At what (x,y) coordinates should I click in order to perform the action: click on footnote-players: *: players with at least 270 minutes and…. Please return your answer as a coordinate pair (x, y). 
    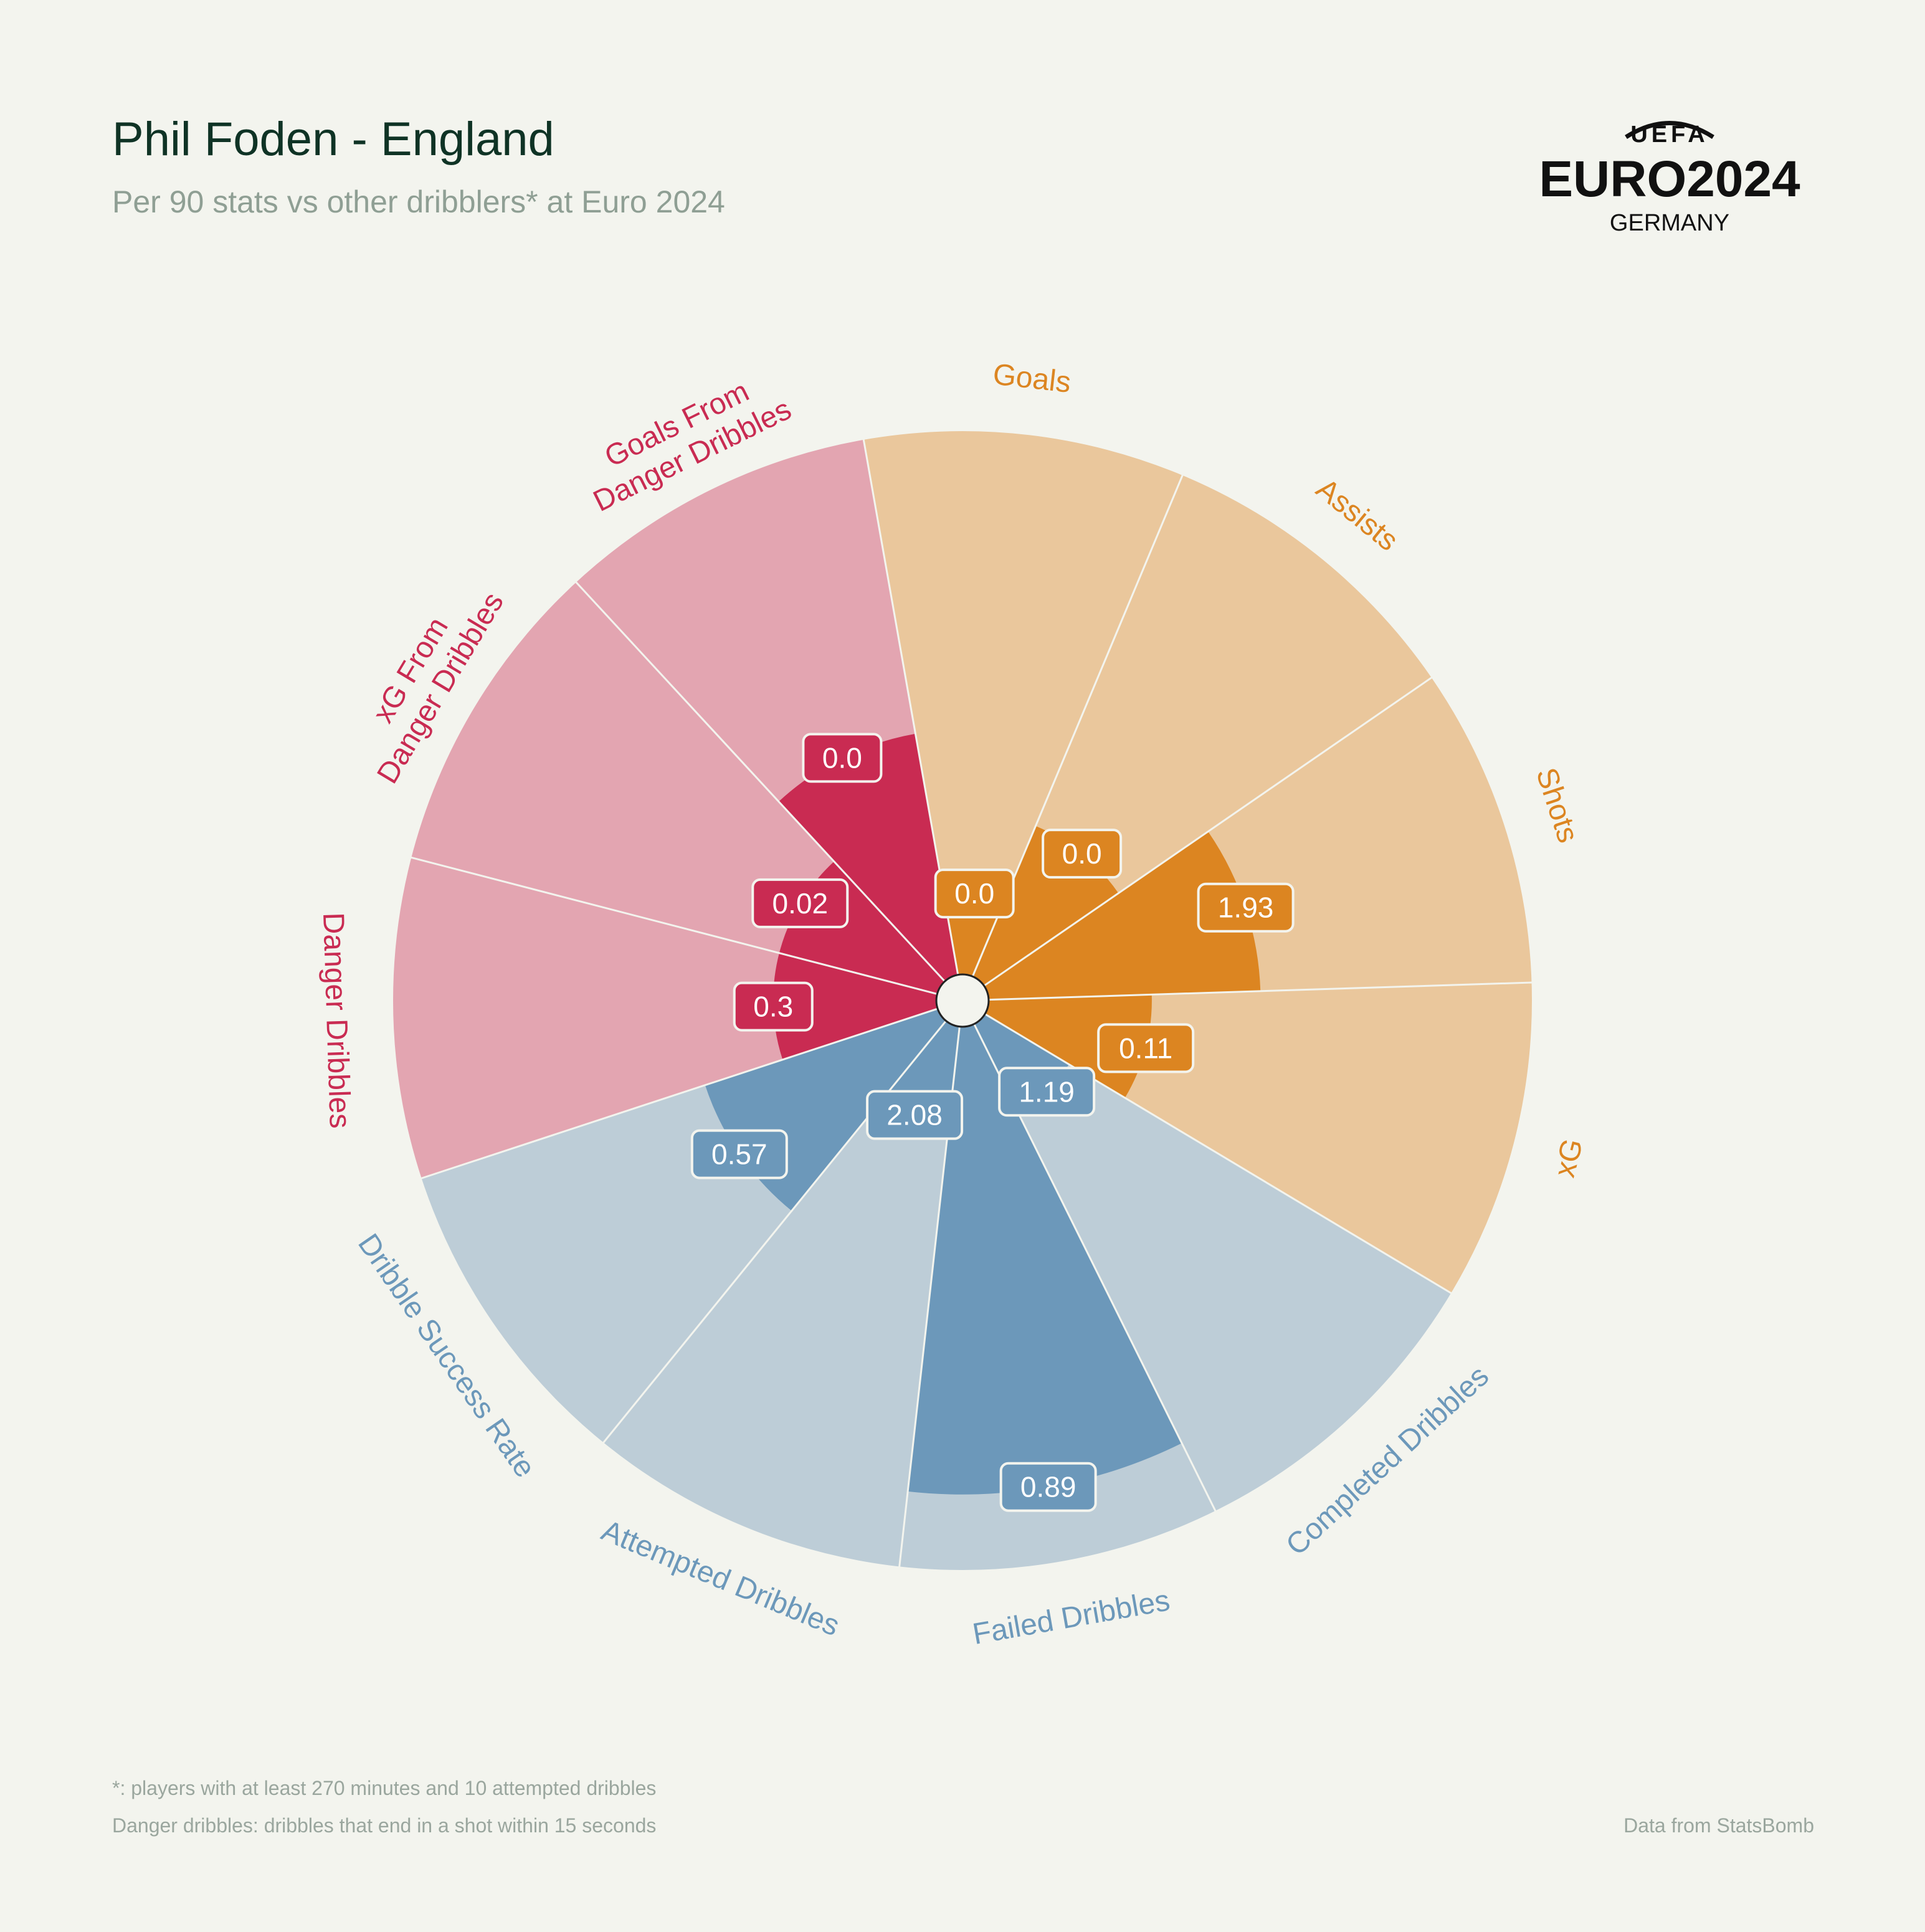
    Looking at the image, I should click on (384, 1788).